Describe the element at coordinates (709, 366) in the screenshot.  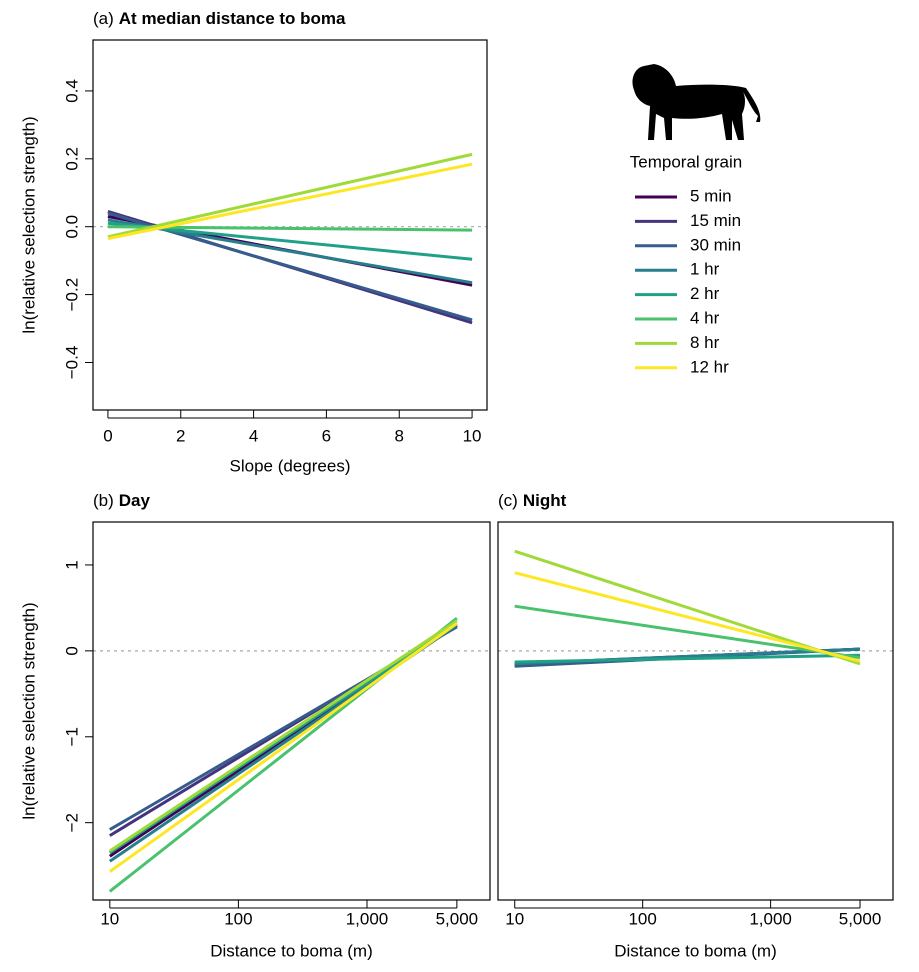
I see `legend-label: 12 hr` at that location.